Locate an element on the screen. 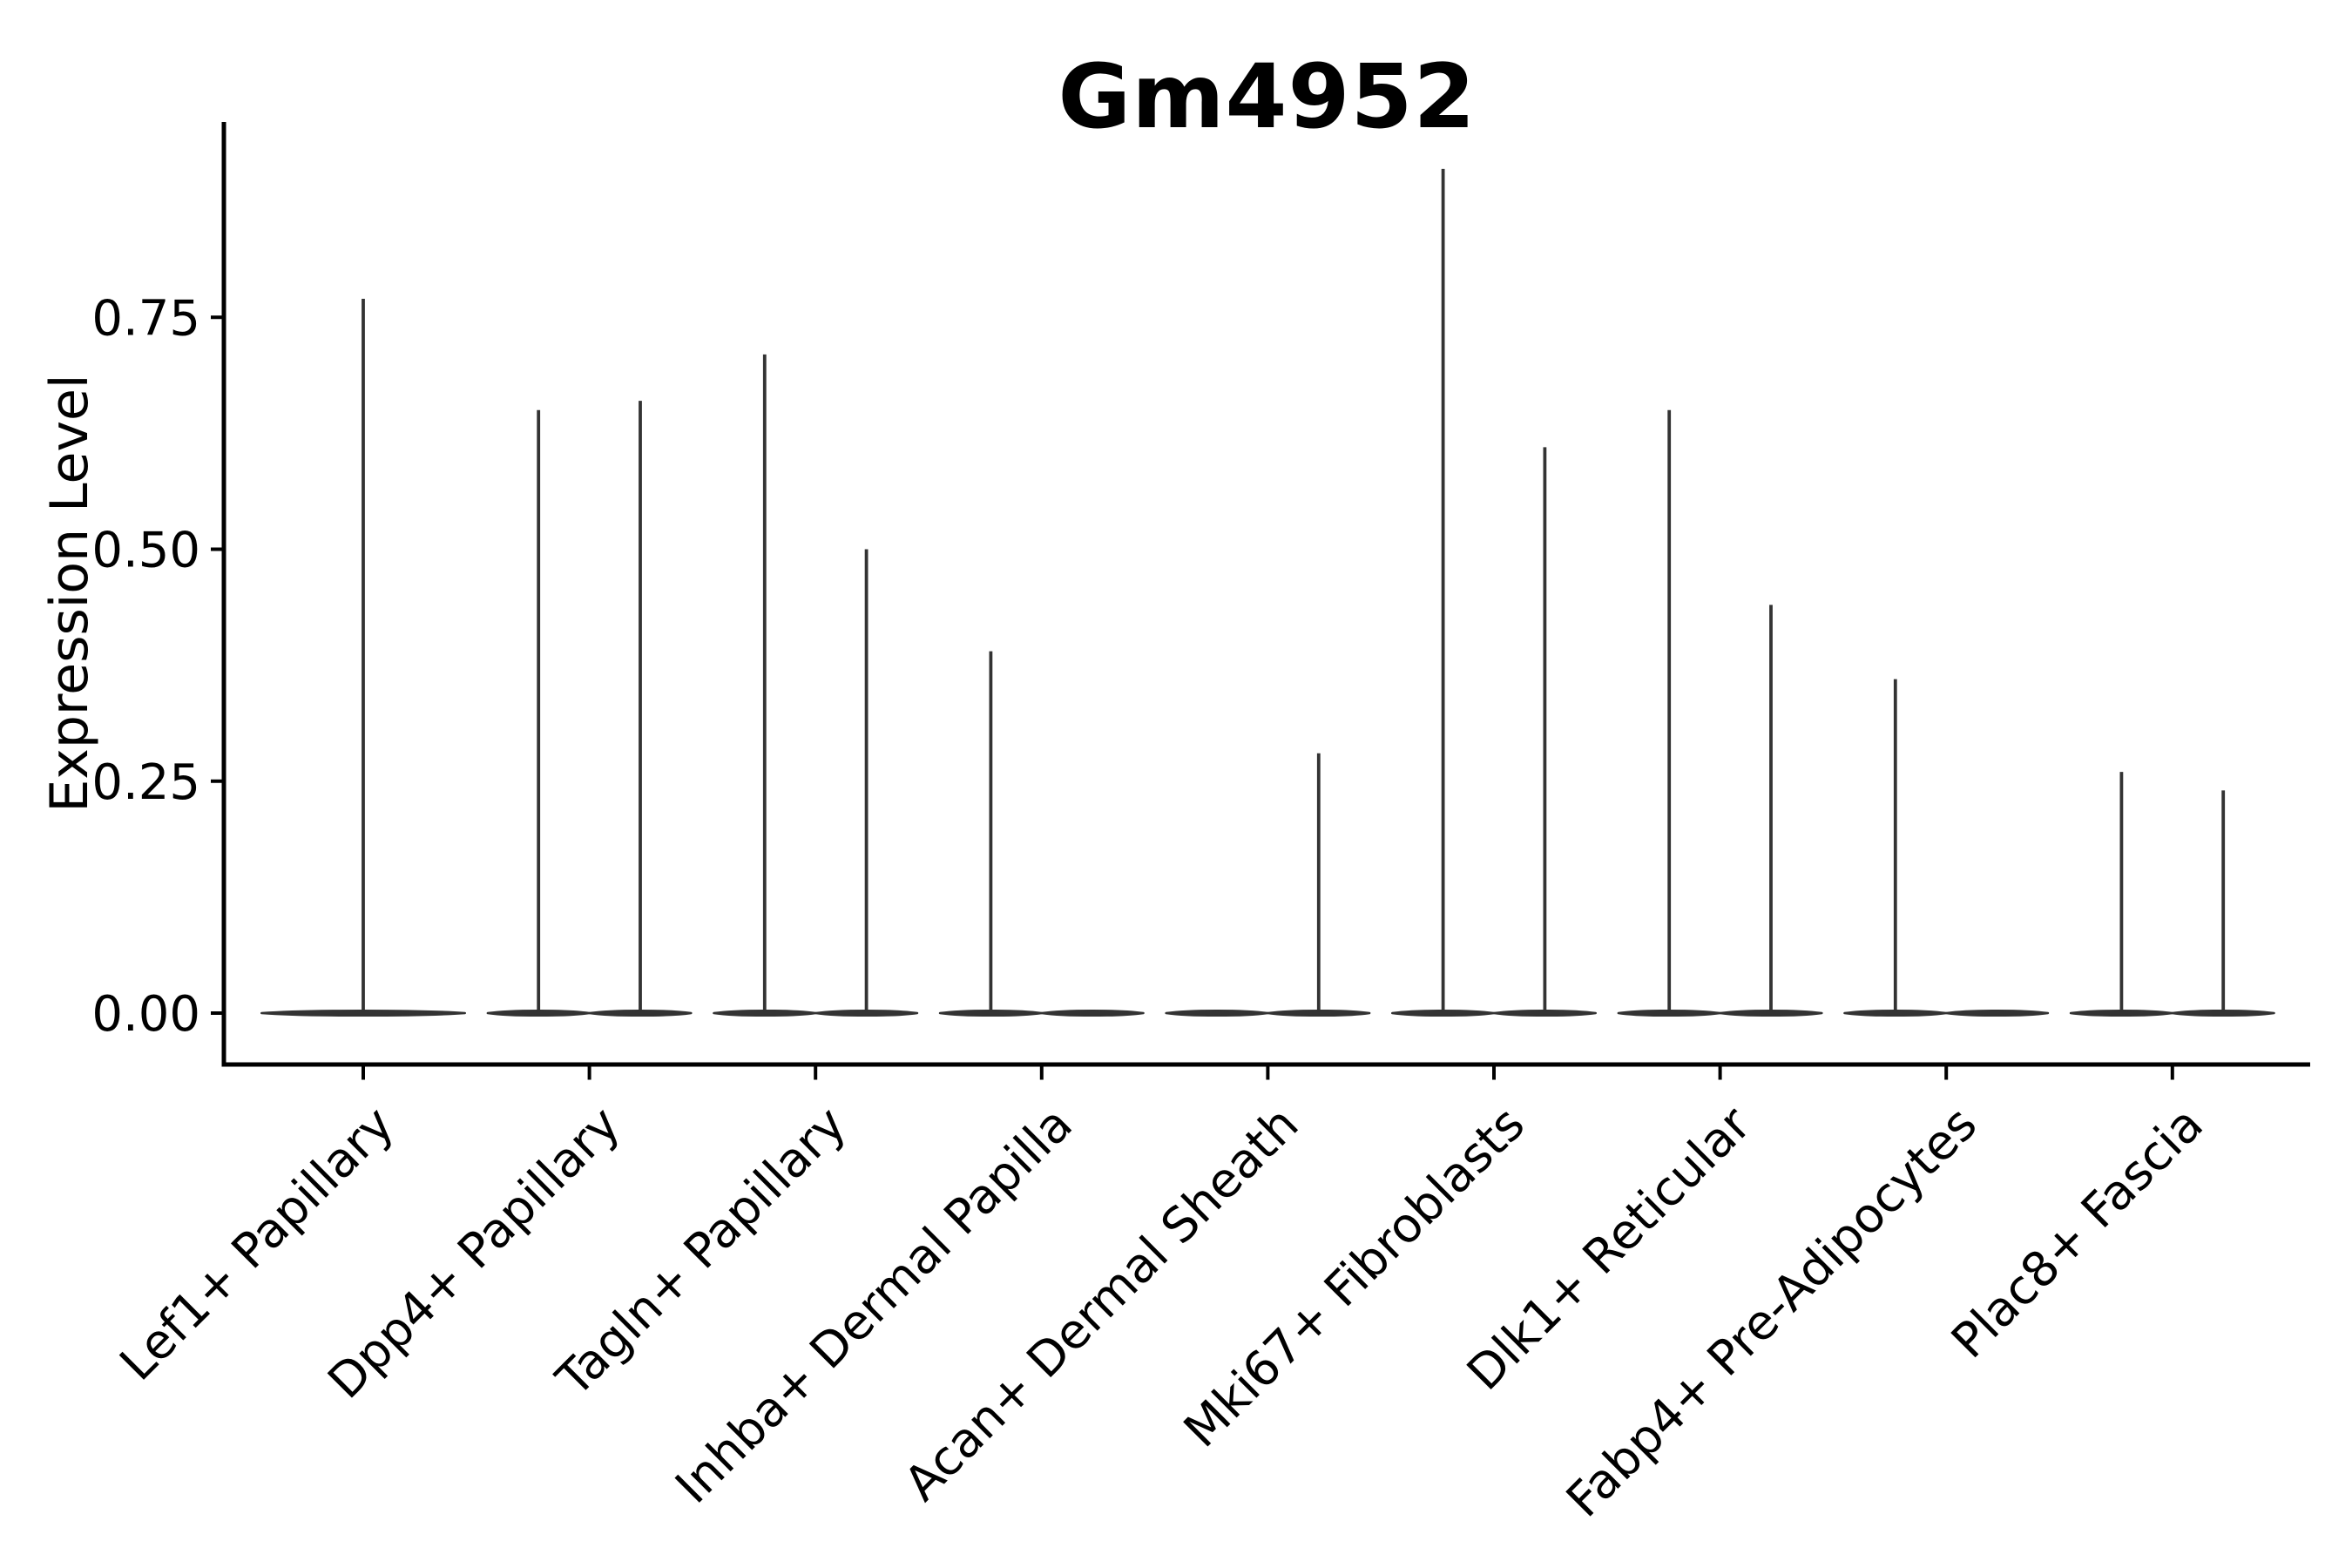  y-tick-label: 0.25 is located at coordinates (145, 782).